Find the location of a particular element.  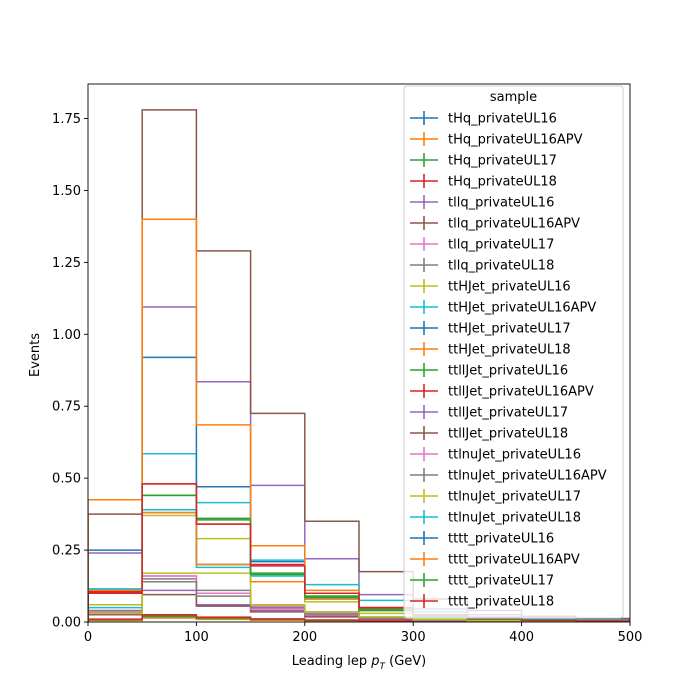

x-axis-label-unit: (GeV) is located at coordinates (405, 661).